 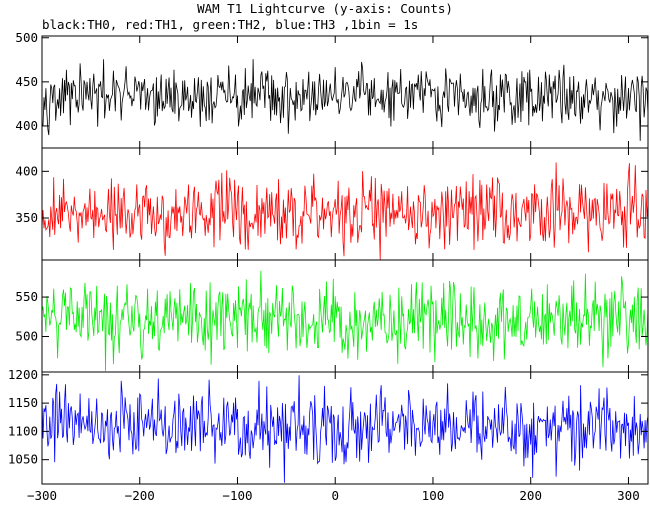 What do you see at coordinates (335, 495) in the screenshot?
I see `x-tick-label: 0` at bounding box center [335, 495].